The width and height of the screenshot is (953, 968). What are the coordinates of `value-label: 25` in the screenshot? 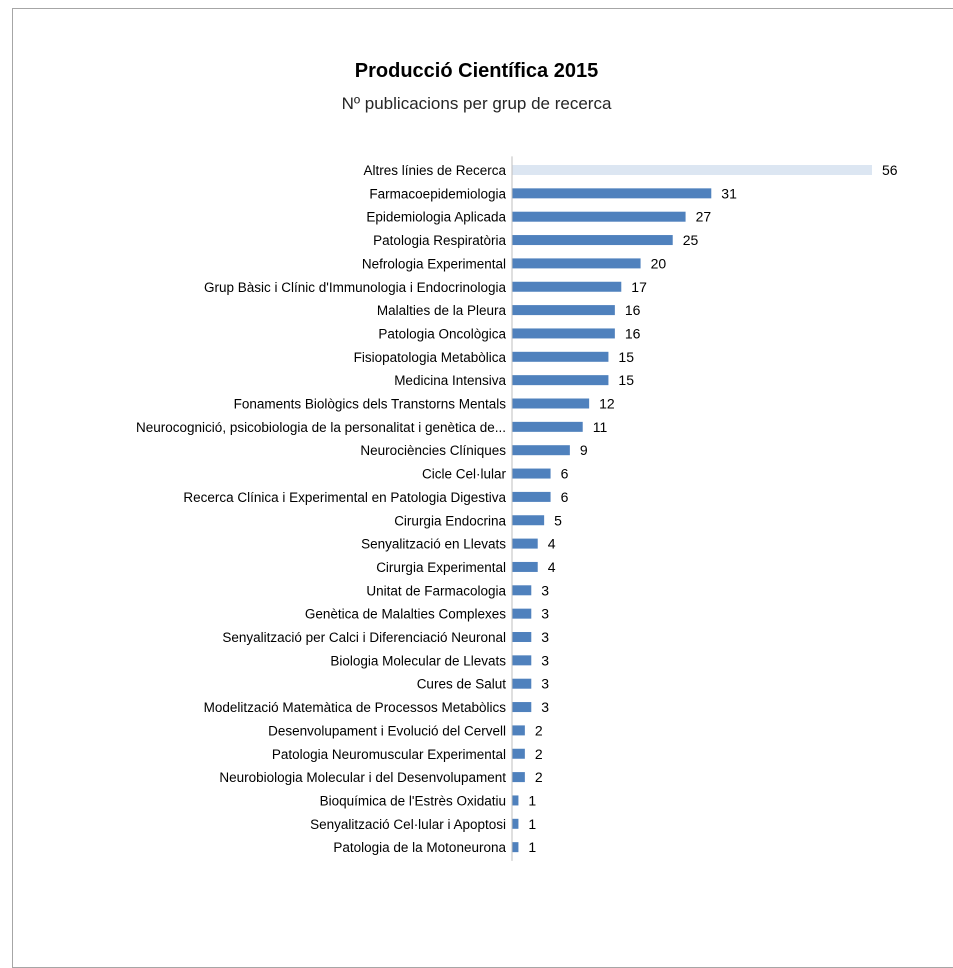 It's located at (691, 240).